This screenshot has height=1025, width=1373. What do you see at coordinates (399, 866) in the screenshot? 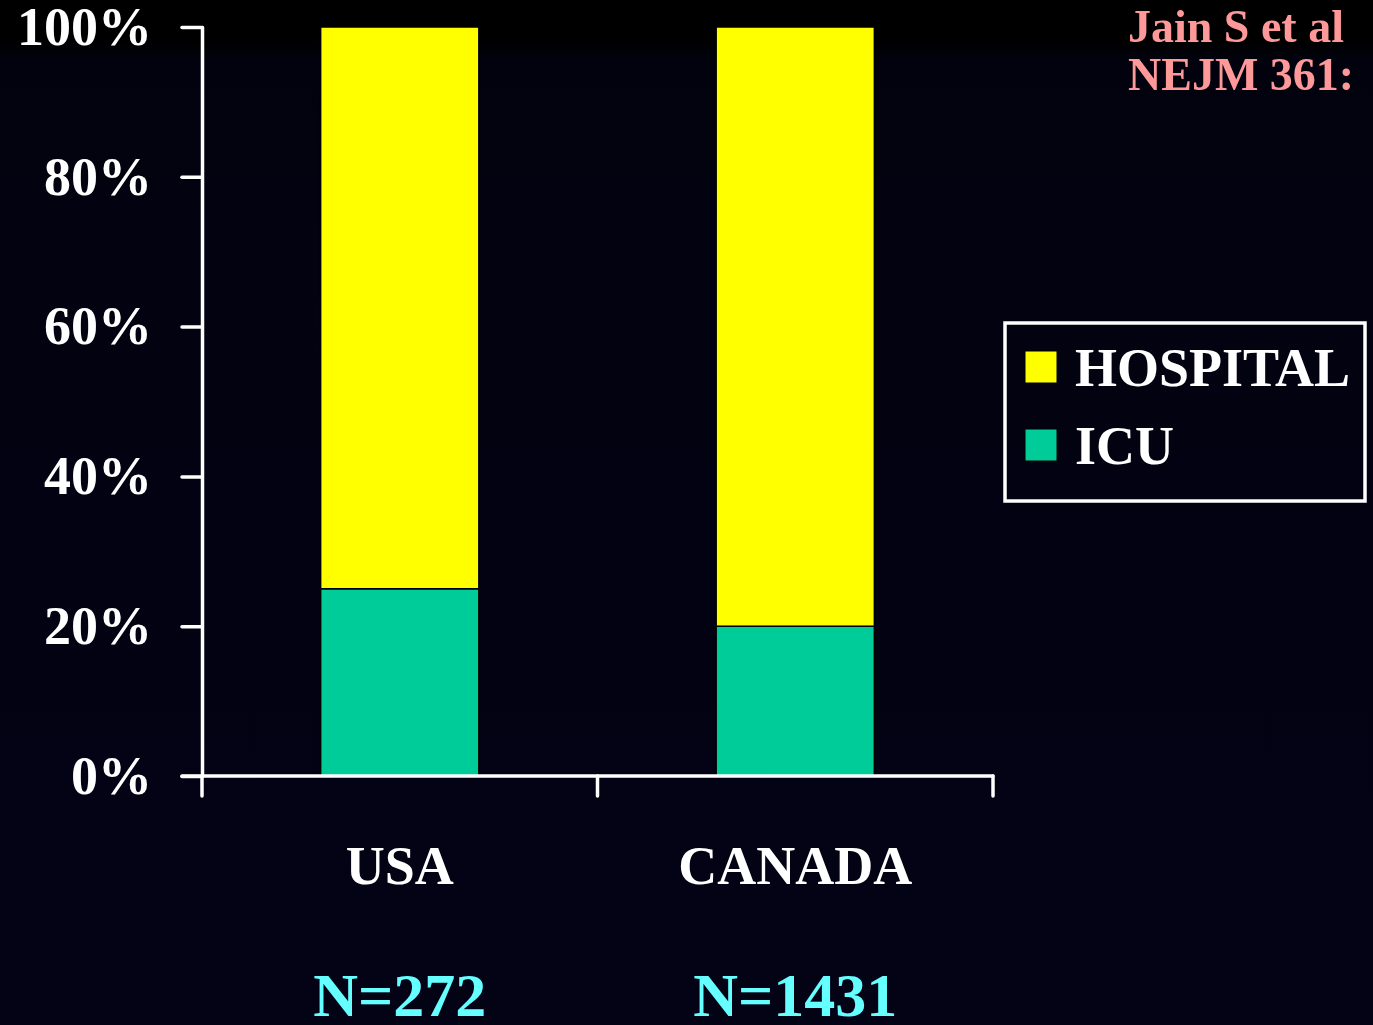
I see `x-tick-label: USA` at bounding box center [399, 866].